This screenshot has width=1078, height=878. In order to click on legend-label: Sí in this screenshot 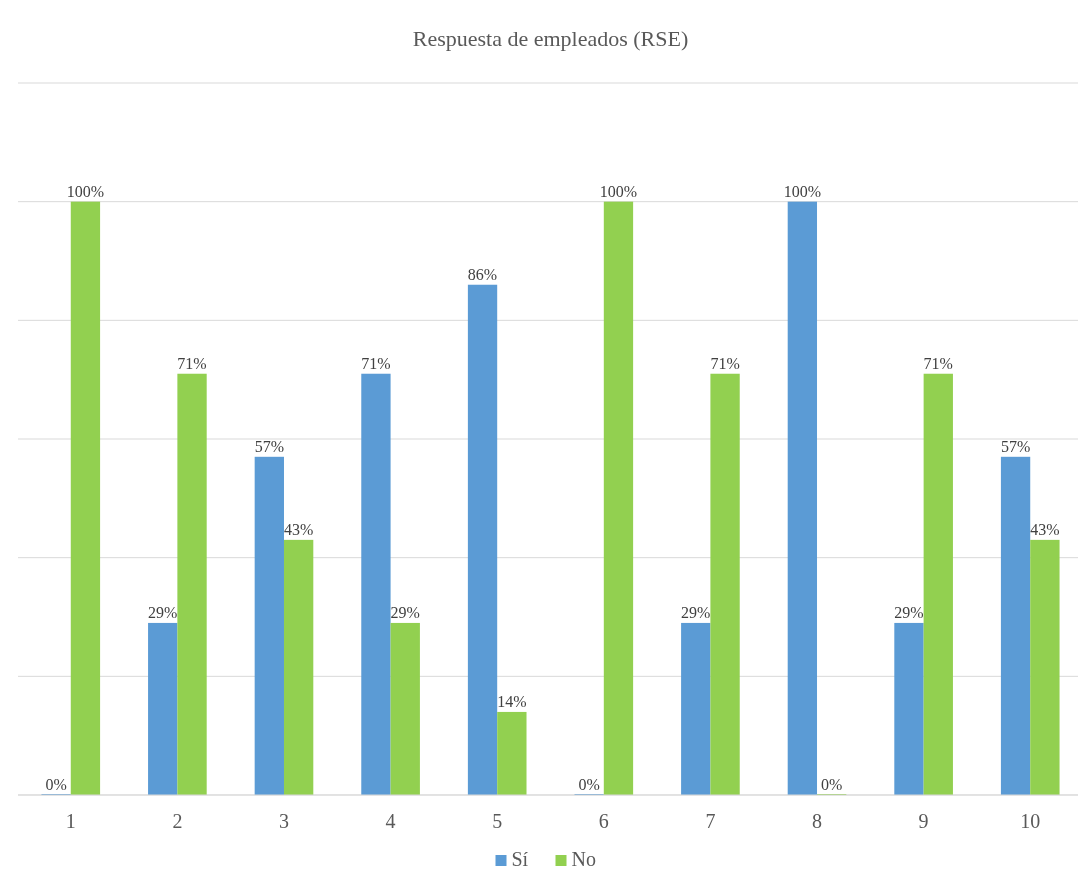, I will do `click(520, 859)`.